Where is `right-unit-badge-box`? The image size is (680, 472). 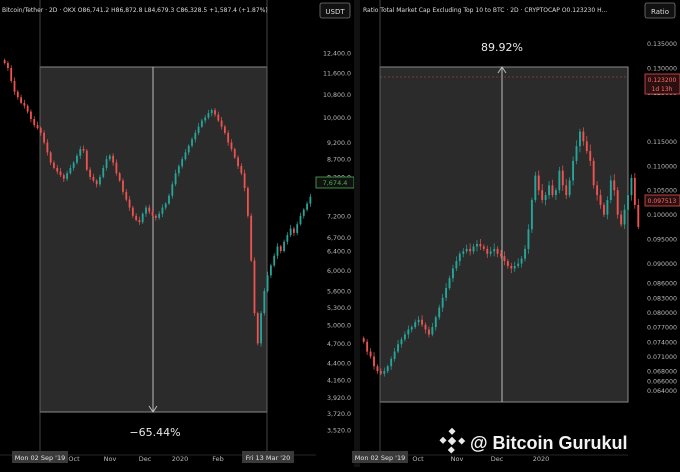
right-unit-badge-box is located at coordinates (660, 10).